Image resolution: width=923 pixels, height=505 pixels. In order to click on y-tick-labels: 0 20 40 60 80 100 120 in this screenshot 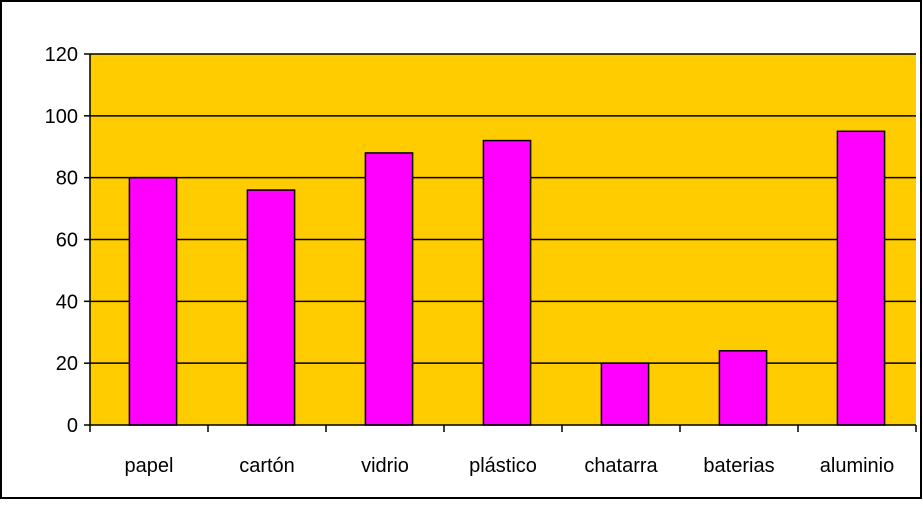, I will do `click(61, 240)`.